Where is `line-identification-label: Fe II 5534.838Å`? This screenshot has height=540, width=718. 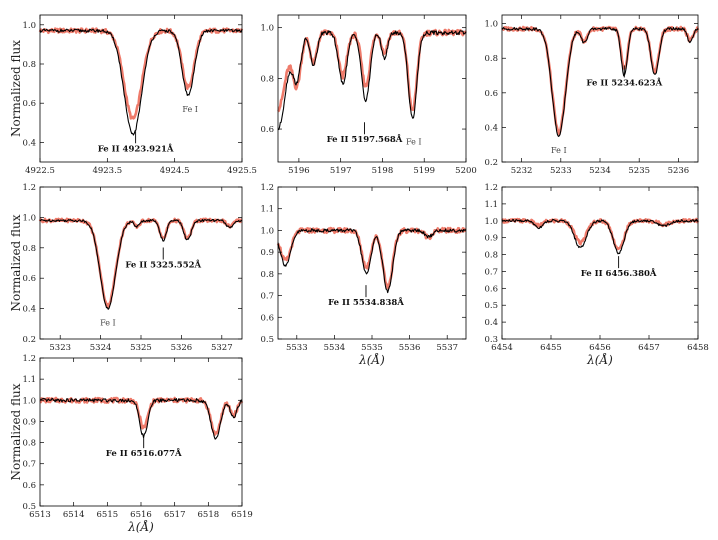 line-identification-label: Fe II 5534.838Å is located at coordinates (366, 302).